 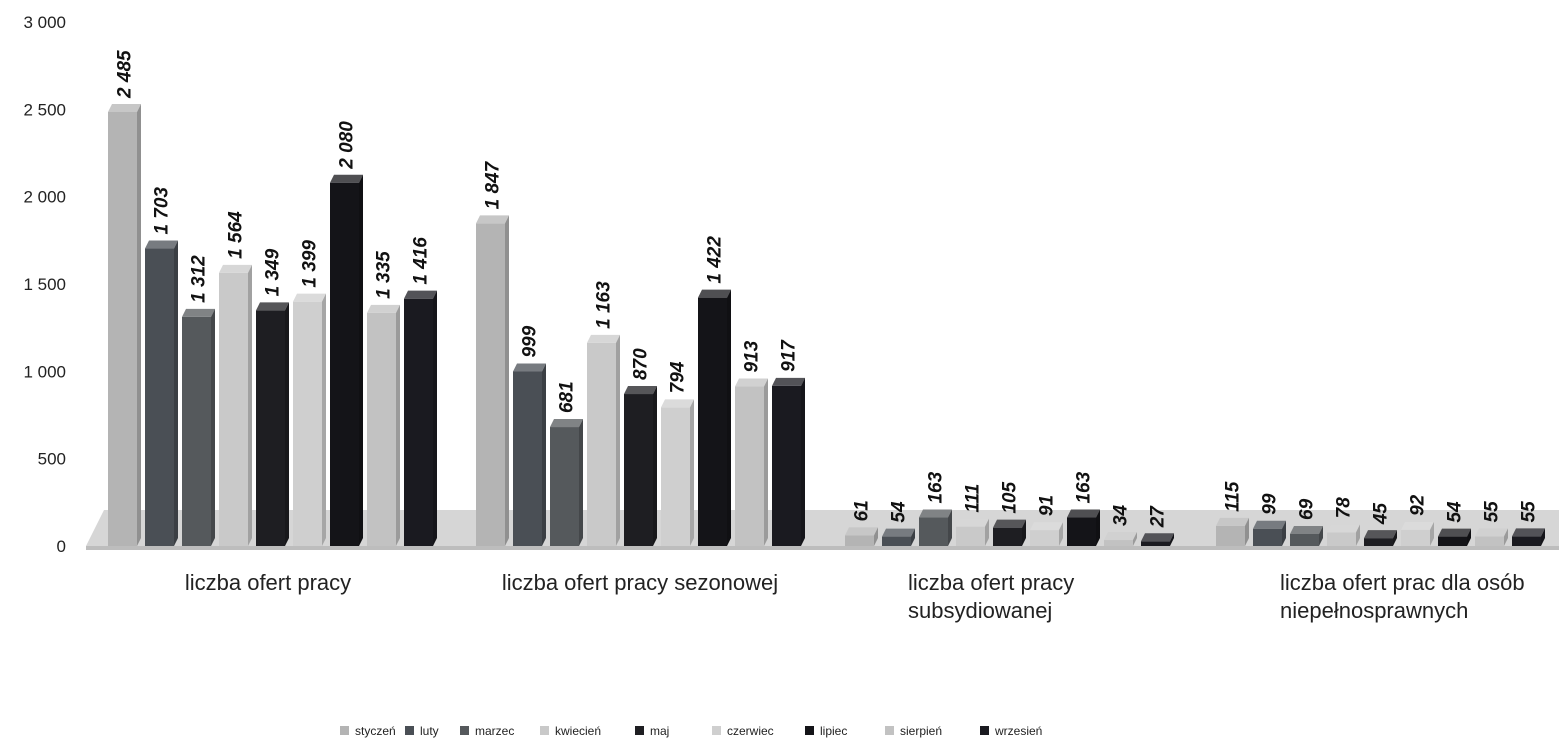 I want to click on y-tick-label: 1 000, so click(x=44, y=371).